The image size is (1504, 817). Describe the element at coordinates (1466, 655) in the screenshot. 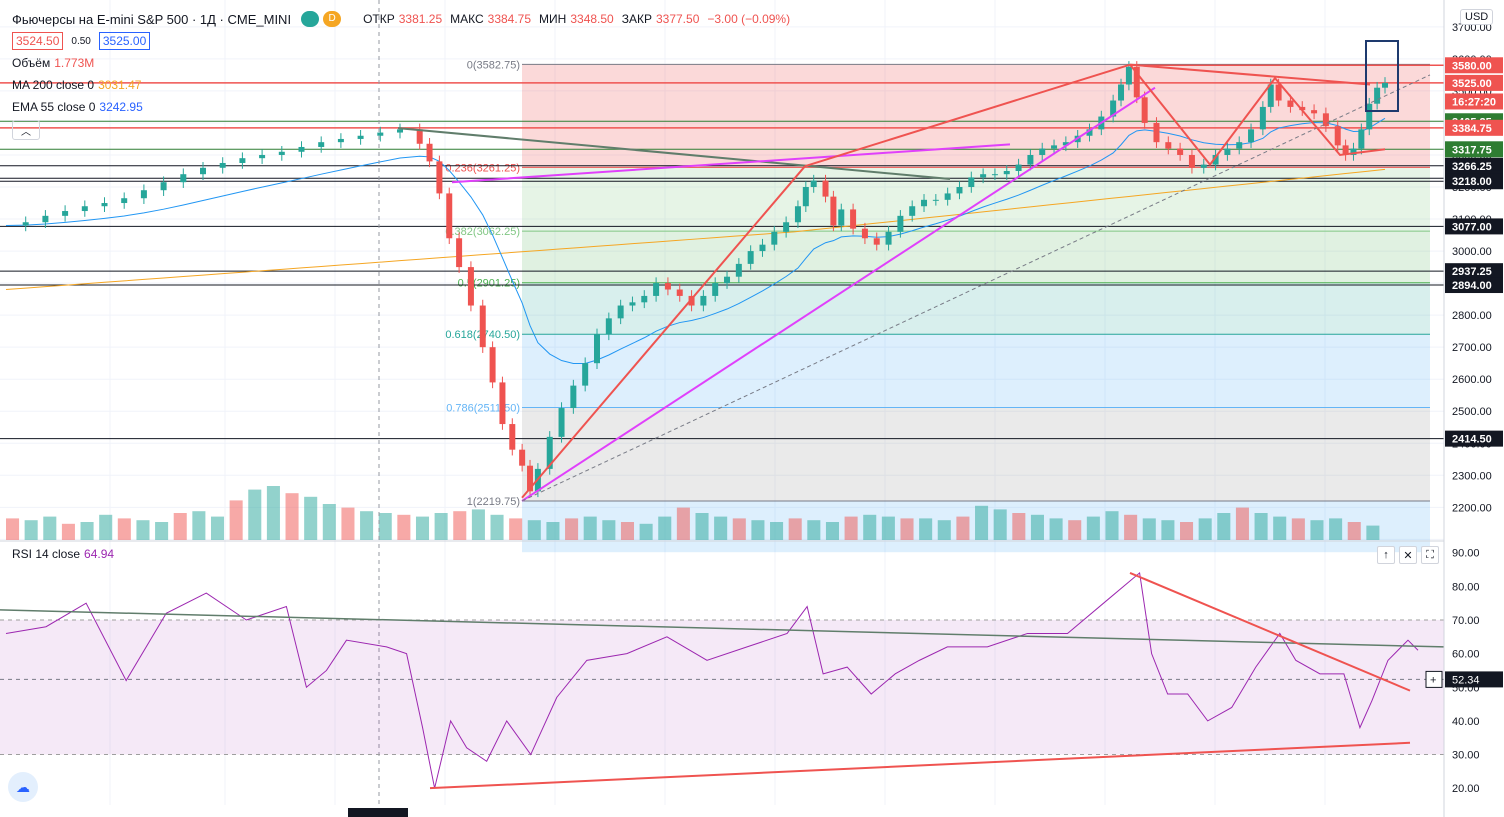

I see `rsi-axis-tick: 60.00` at that location.